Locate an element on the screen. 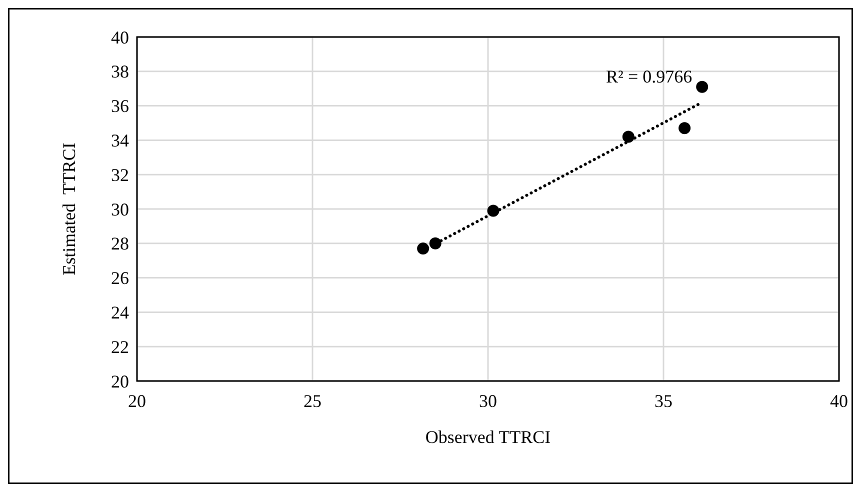 This screenshot has height=492, width=861. y-tick-label: 32 is located at coordinates (120, 174).